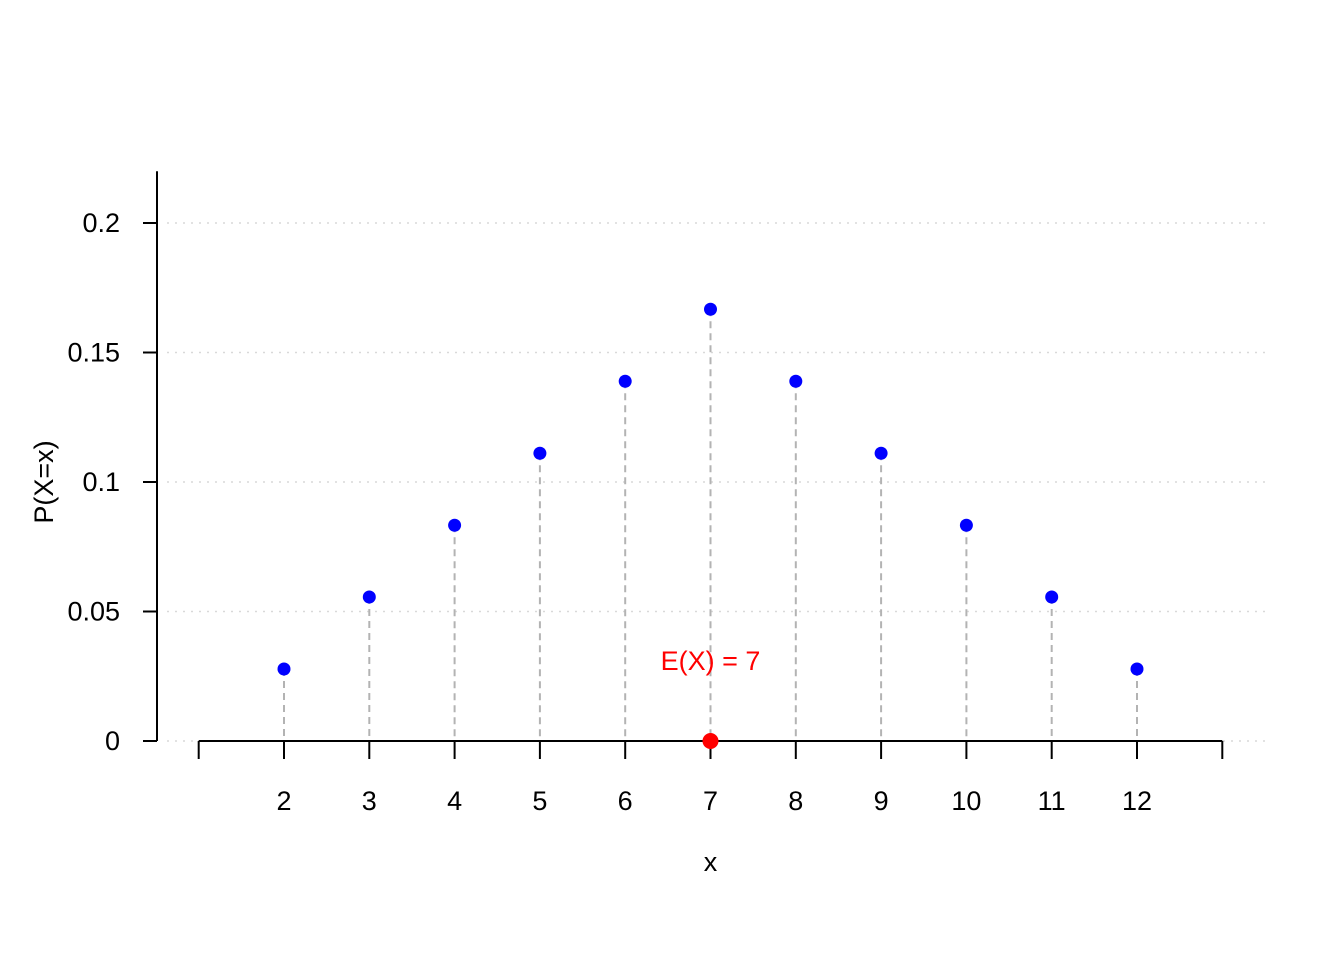 The image size is (1344, 960). What do you see at coordinates (625, 801) in the screenshot?
I see `x-tick-label-4: 6` at bounding box center [625, 801].